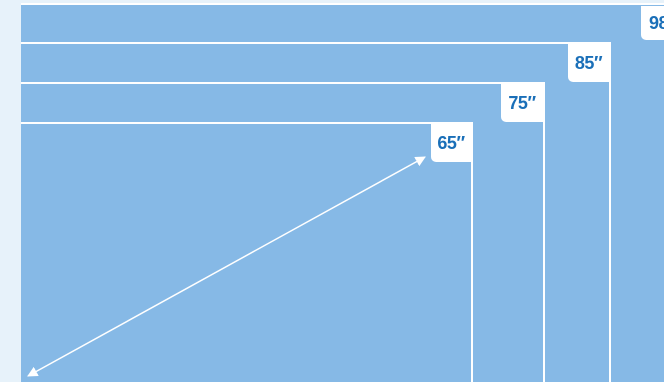  Describe the element at coordinates (588, 63) in the screenshot. I see `size-label-85: 85″` at that location.